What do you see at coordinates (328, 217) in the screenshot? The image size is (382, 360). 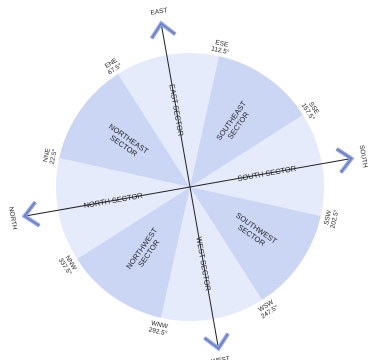 I see `boundary-name: SSW` at bounding box center [328, 217].